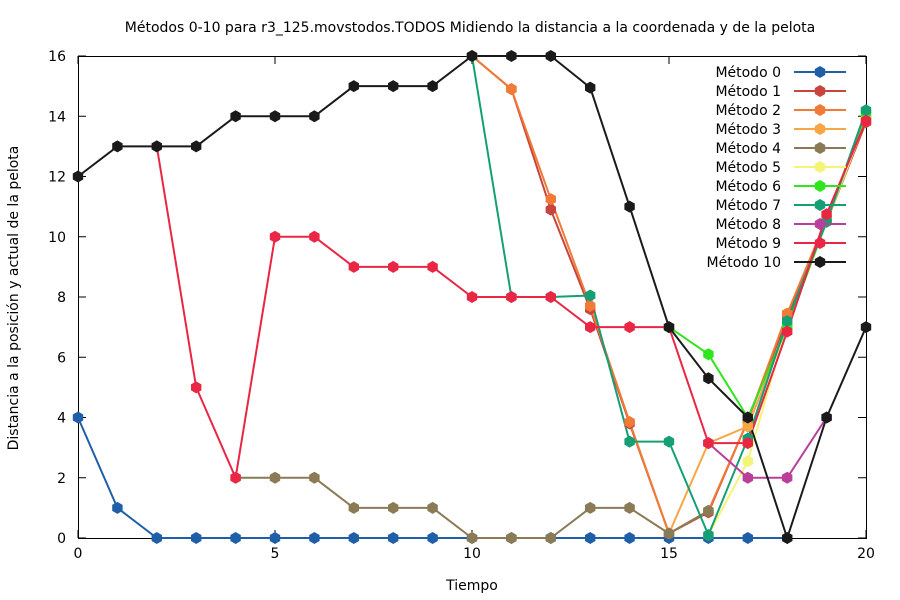  I want to click on legend-label: Método 9, so click(748, 244).